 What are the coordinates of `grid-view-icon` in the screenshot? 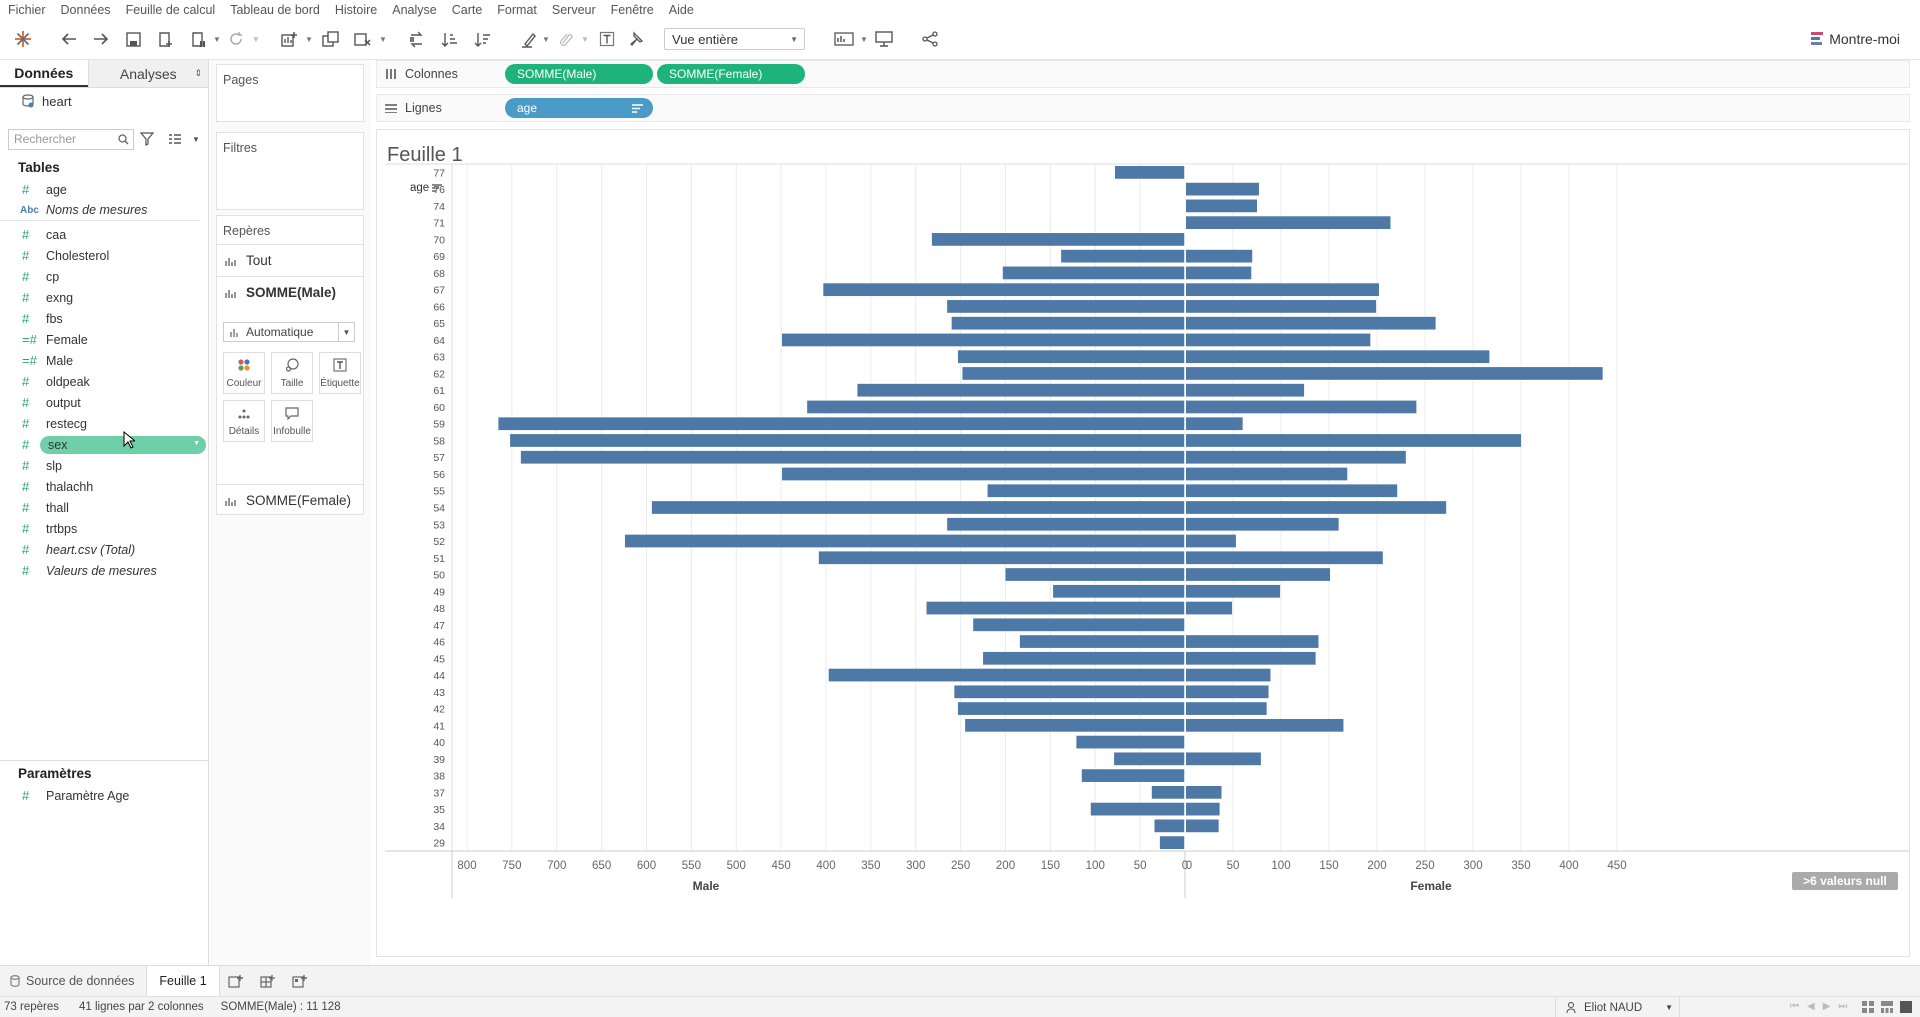 It's located at (1868, 1007).